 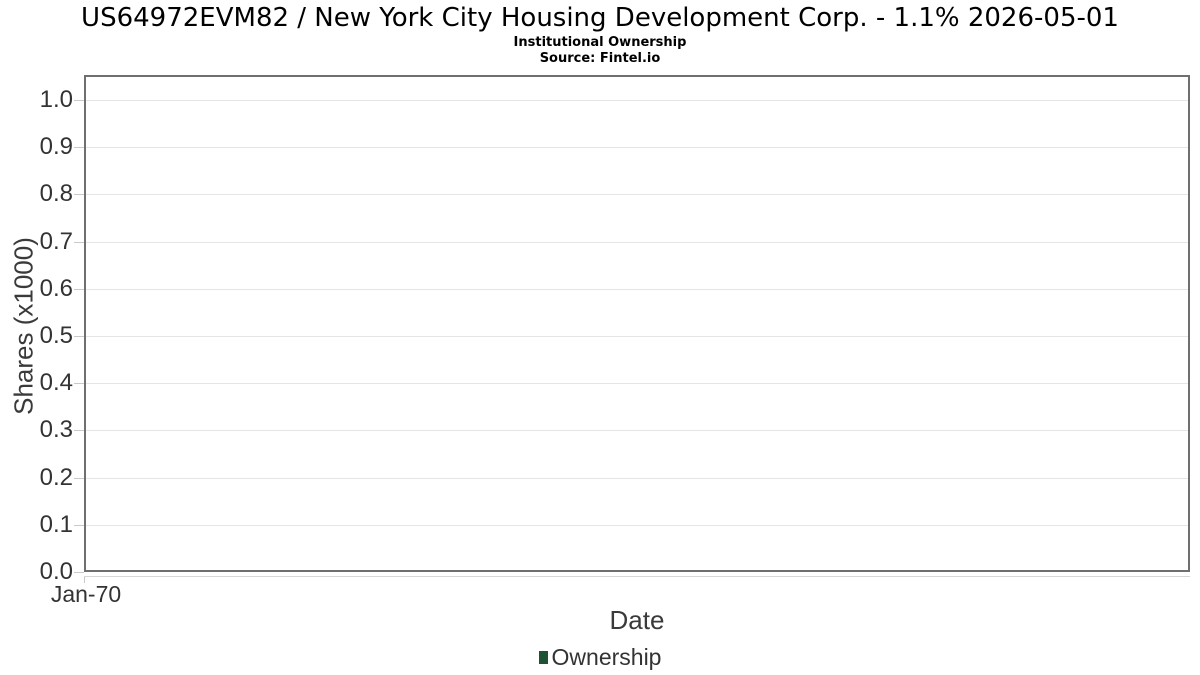 I want to click on y-tick-label: 0.9, so click(x=56, y=146).